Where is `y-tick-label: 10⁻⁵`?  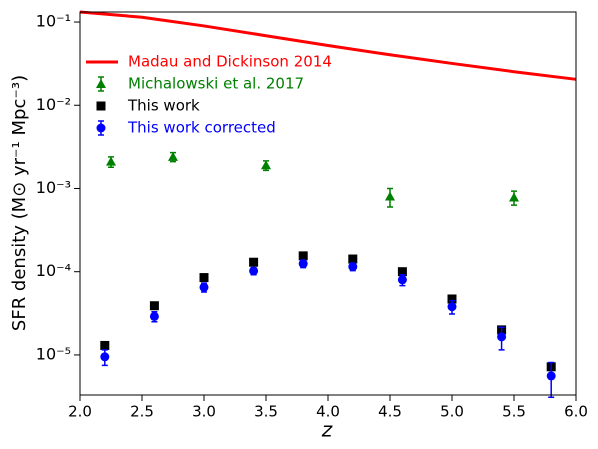 y-tick-label: 10⁻⁵ is located at coordinates (53, 353).